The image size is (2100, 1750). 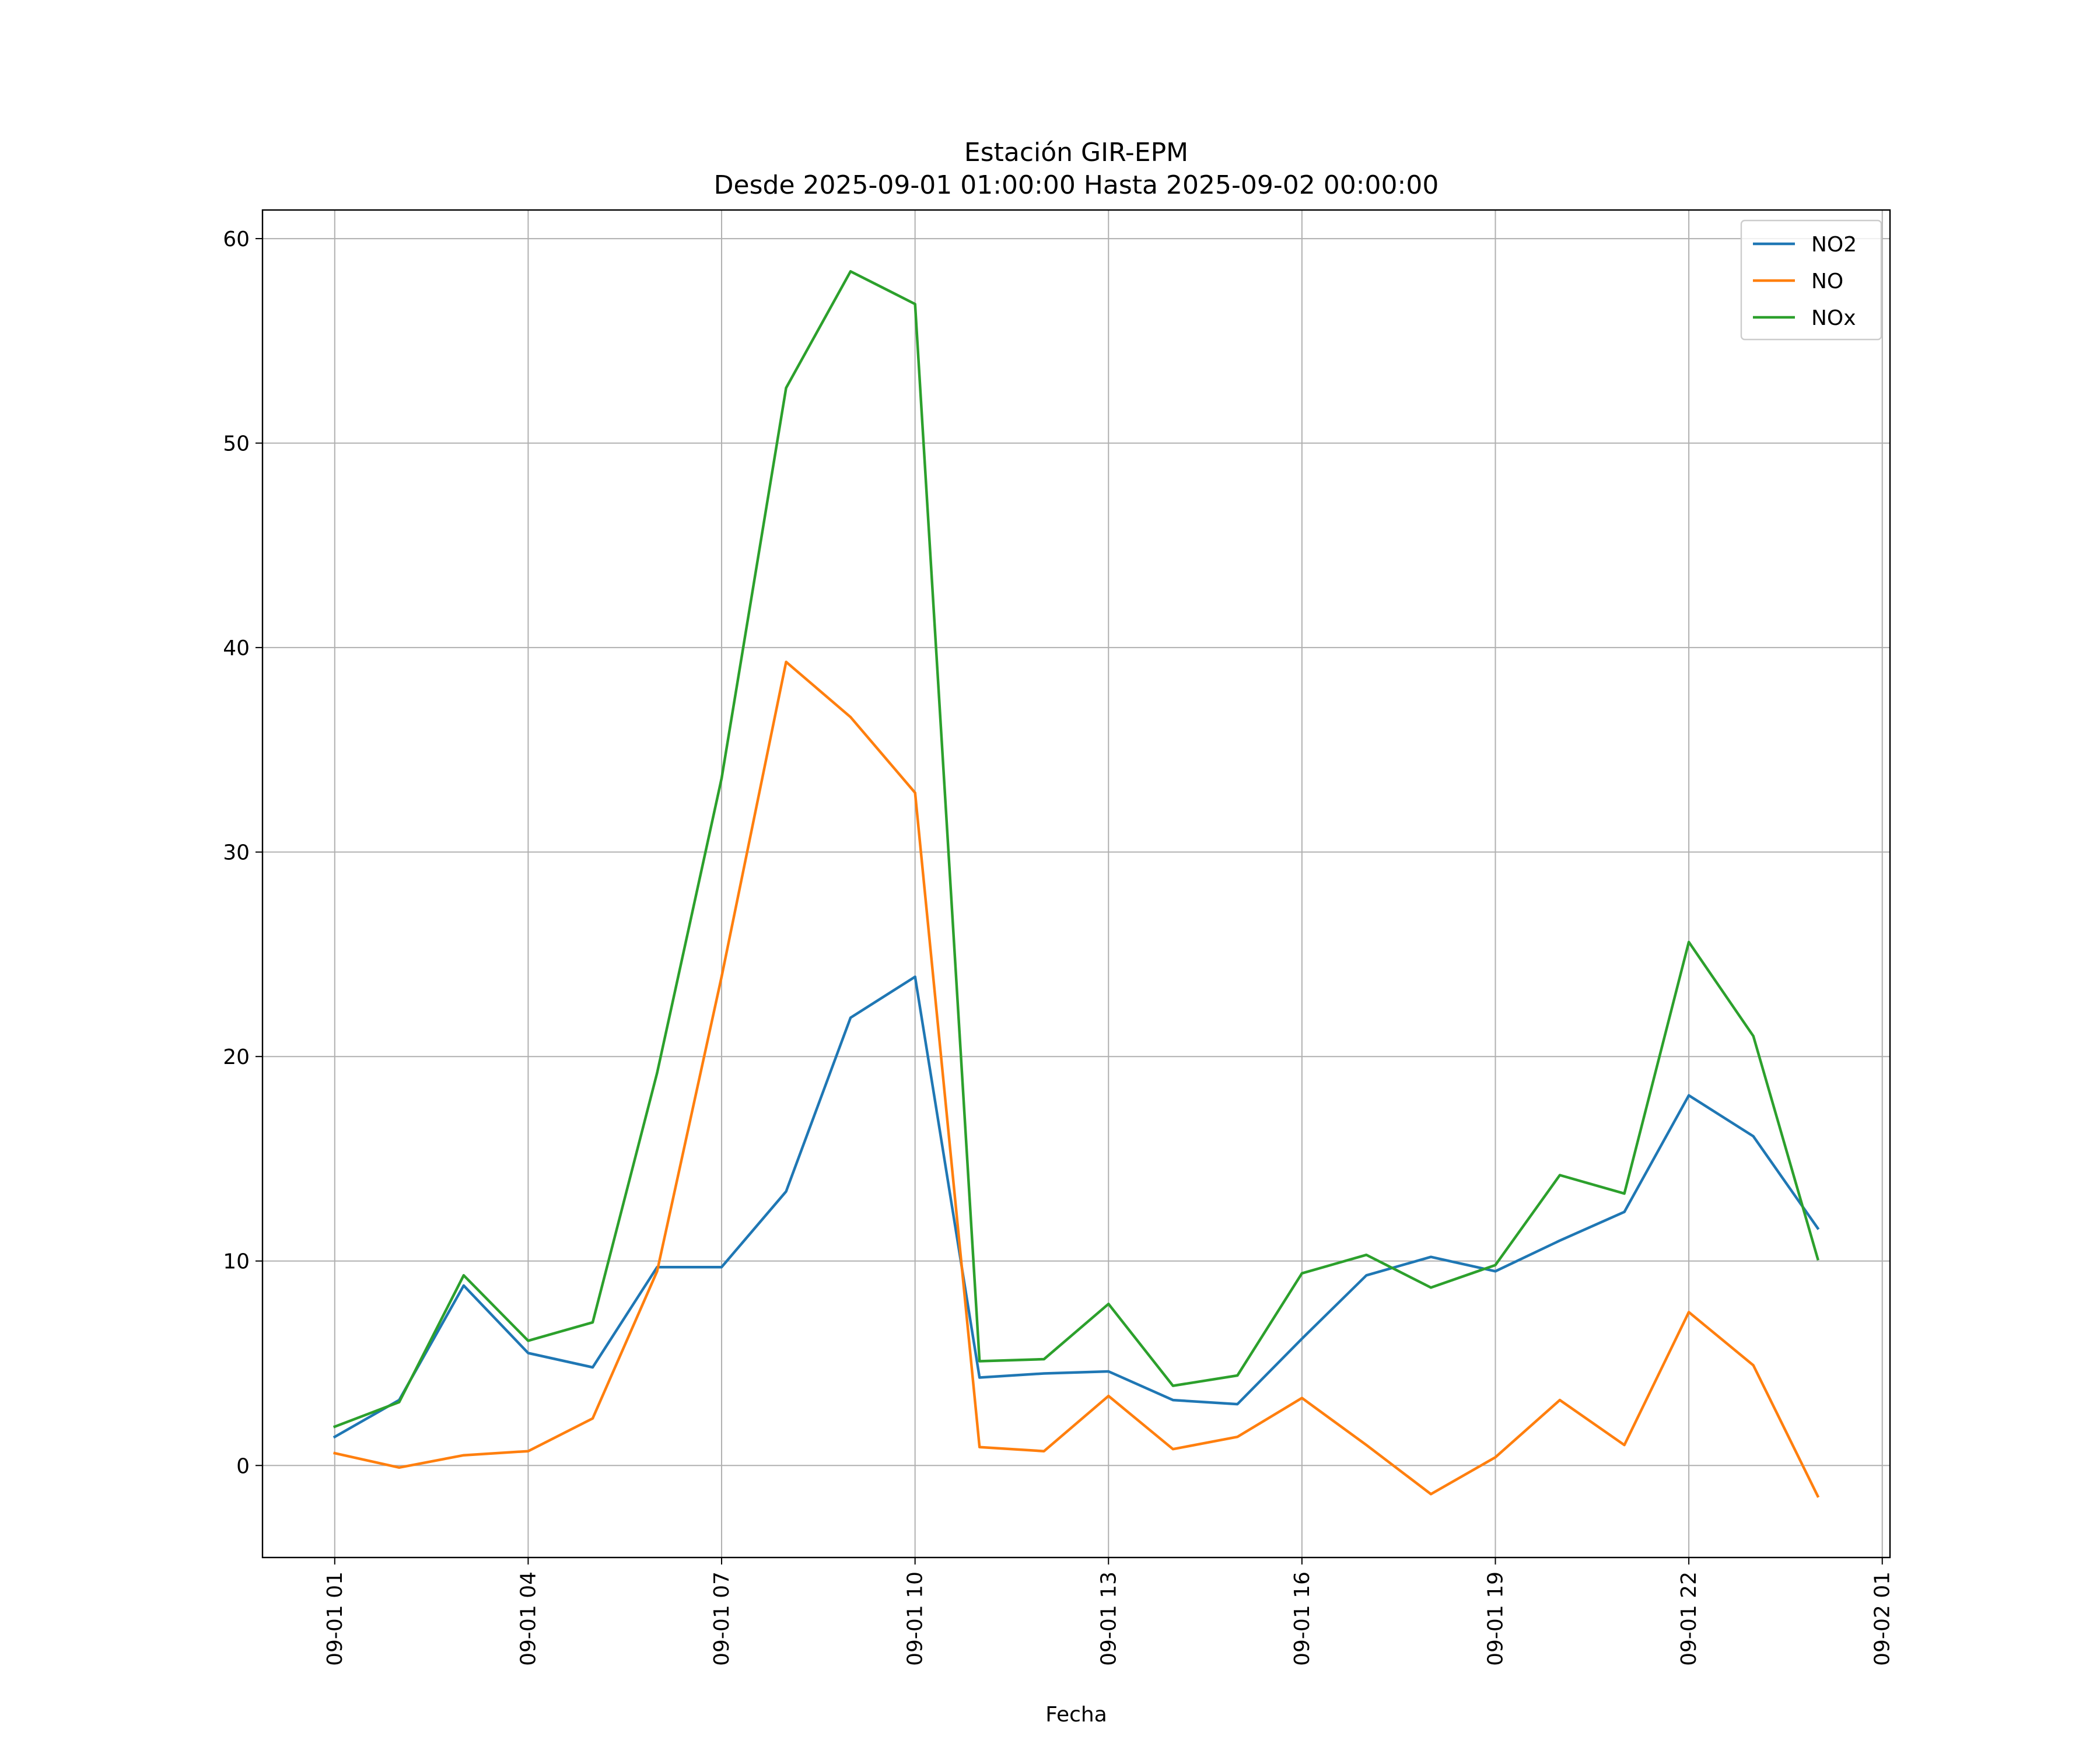 I want to click on x-tick-label: 09-02 01, so click(x=1883, y=1619).